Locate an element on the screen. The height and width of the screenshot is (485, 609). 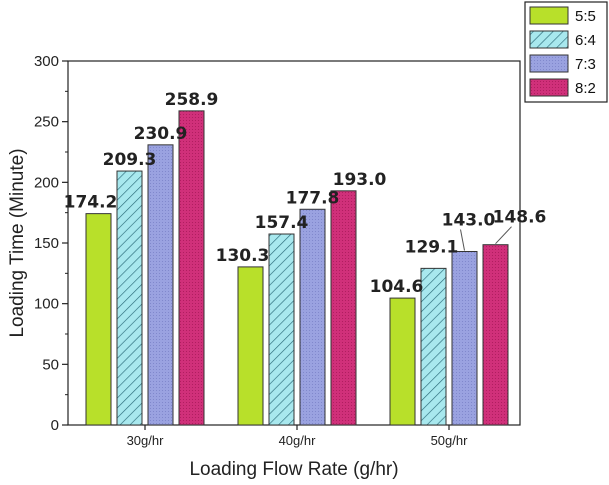
x-tick-label: 50g/hr is located at coordinates (450, 440).